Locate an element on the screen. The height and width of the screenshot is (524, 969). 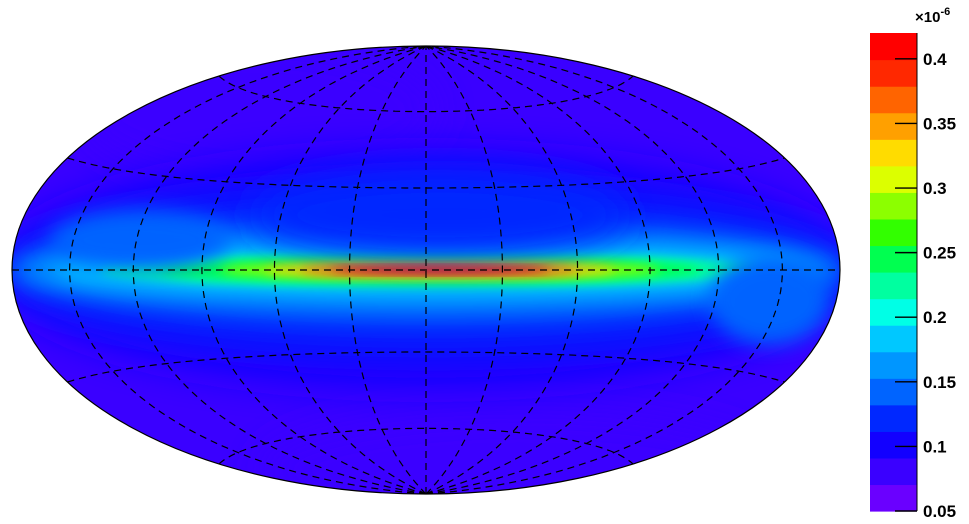
region-low-south is located at coordinates (520, 452).